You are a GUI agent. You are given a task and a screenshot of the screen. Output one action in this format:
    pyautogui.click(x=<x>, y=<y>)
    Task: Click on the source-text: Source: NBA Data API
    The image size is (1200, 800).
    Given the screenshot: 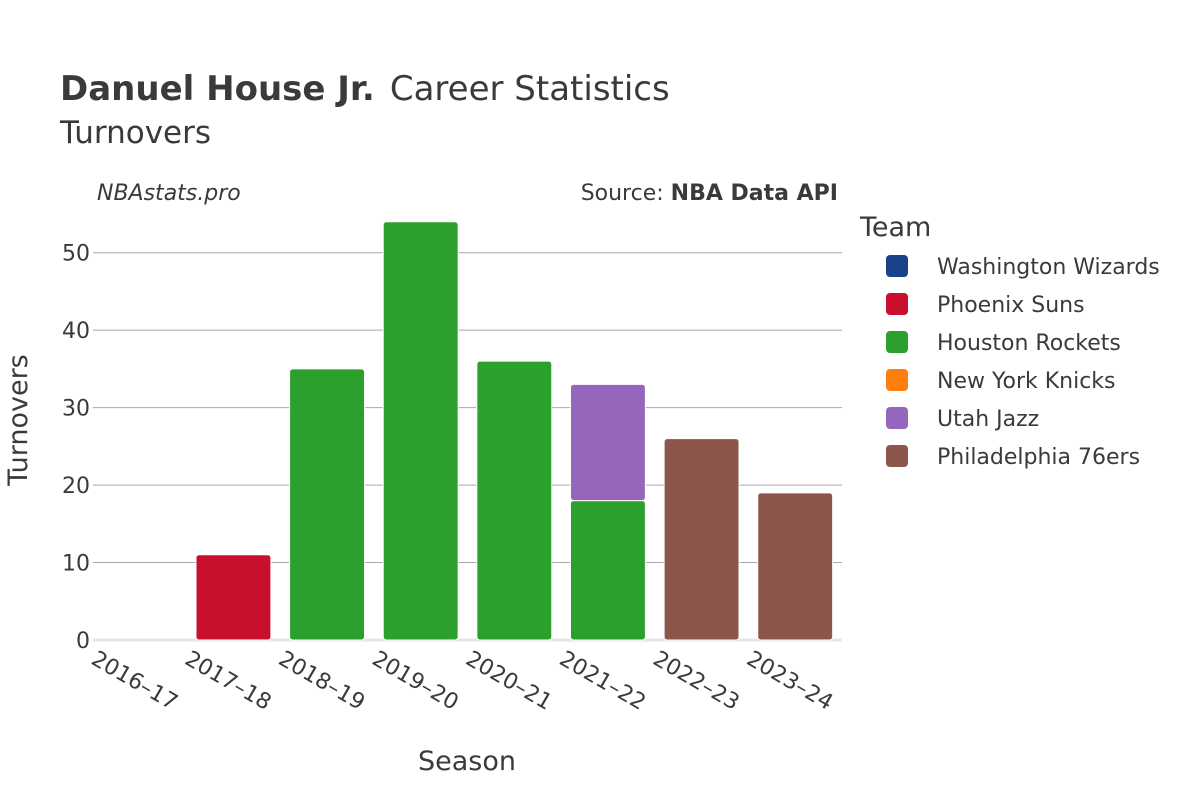 What is the action you would take?
    pyautogui.click(x=709, y=193)
    